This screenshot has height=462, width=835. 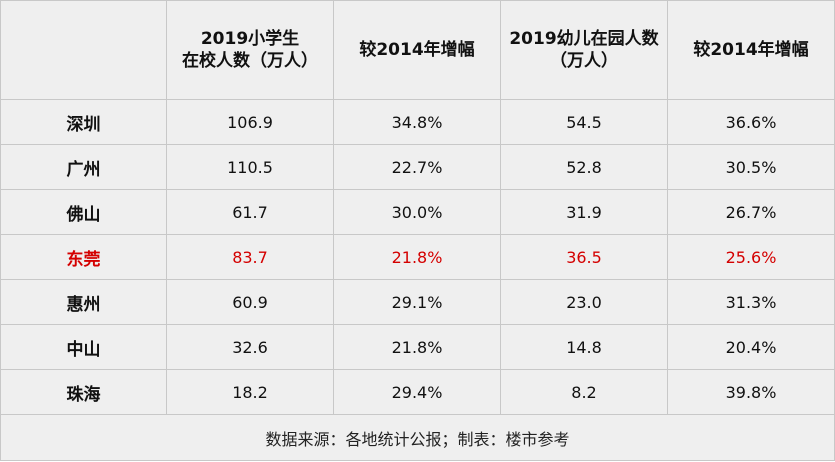 I want to click on kindergarten-children-cell: 31.9, so click(x=584, y=212).